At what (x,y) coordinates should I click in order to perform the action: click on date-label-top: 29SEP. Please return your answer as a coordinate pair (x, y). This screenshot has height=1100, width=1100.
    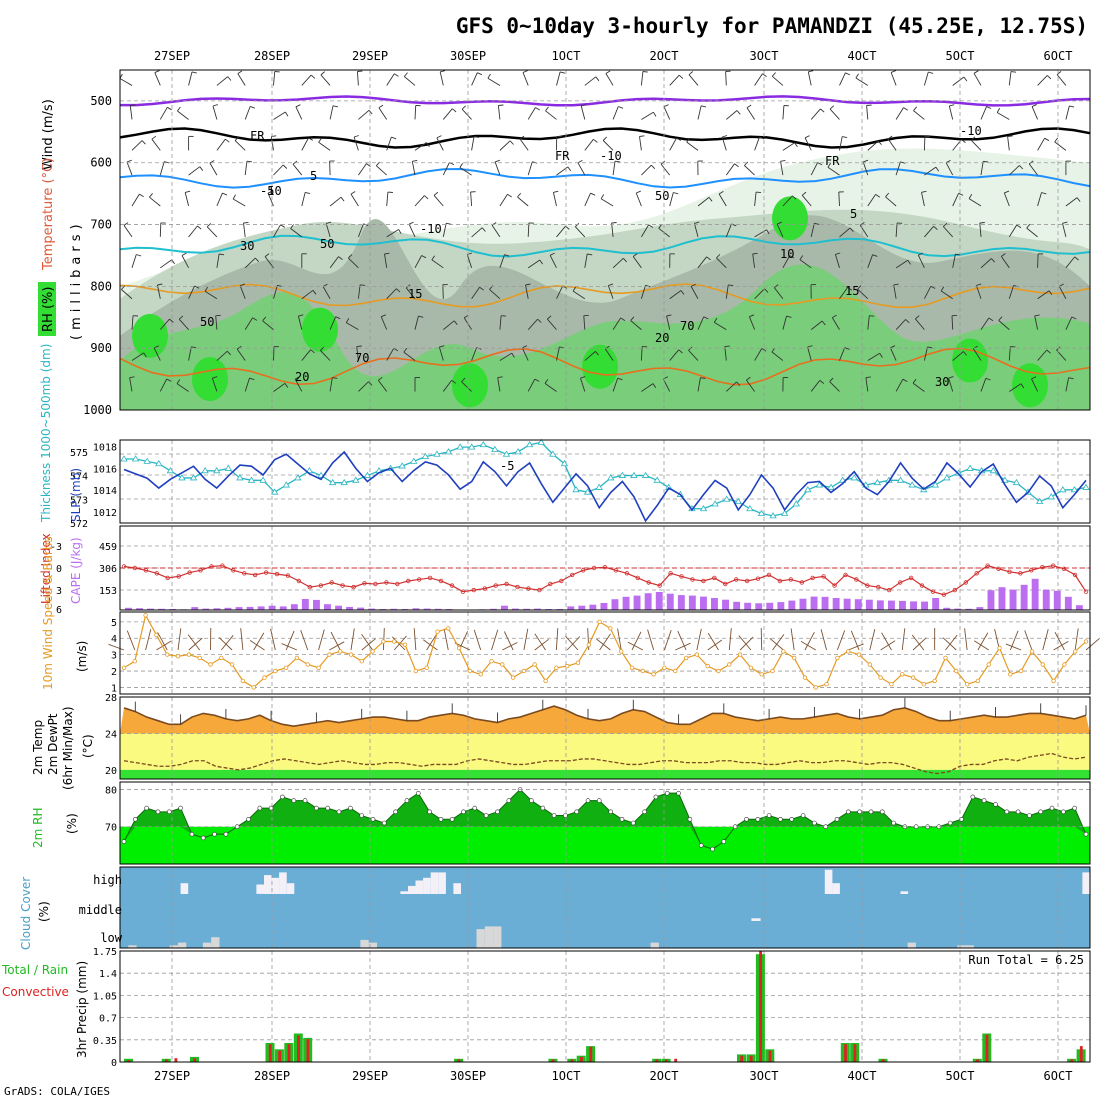
    Looking at the image, I should click on (370, 56).